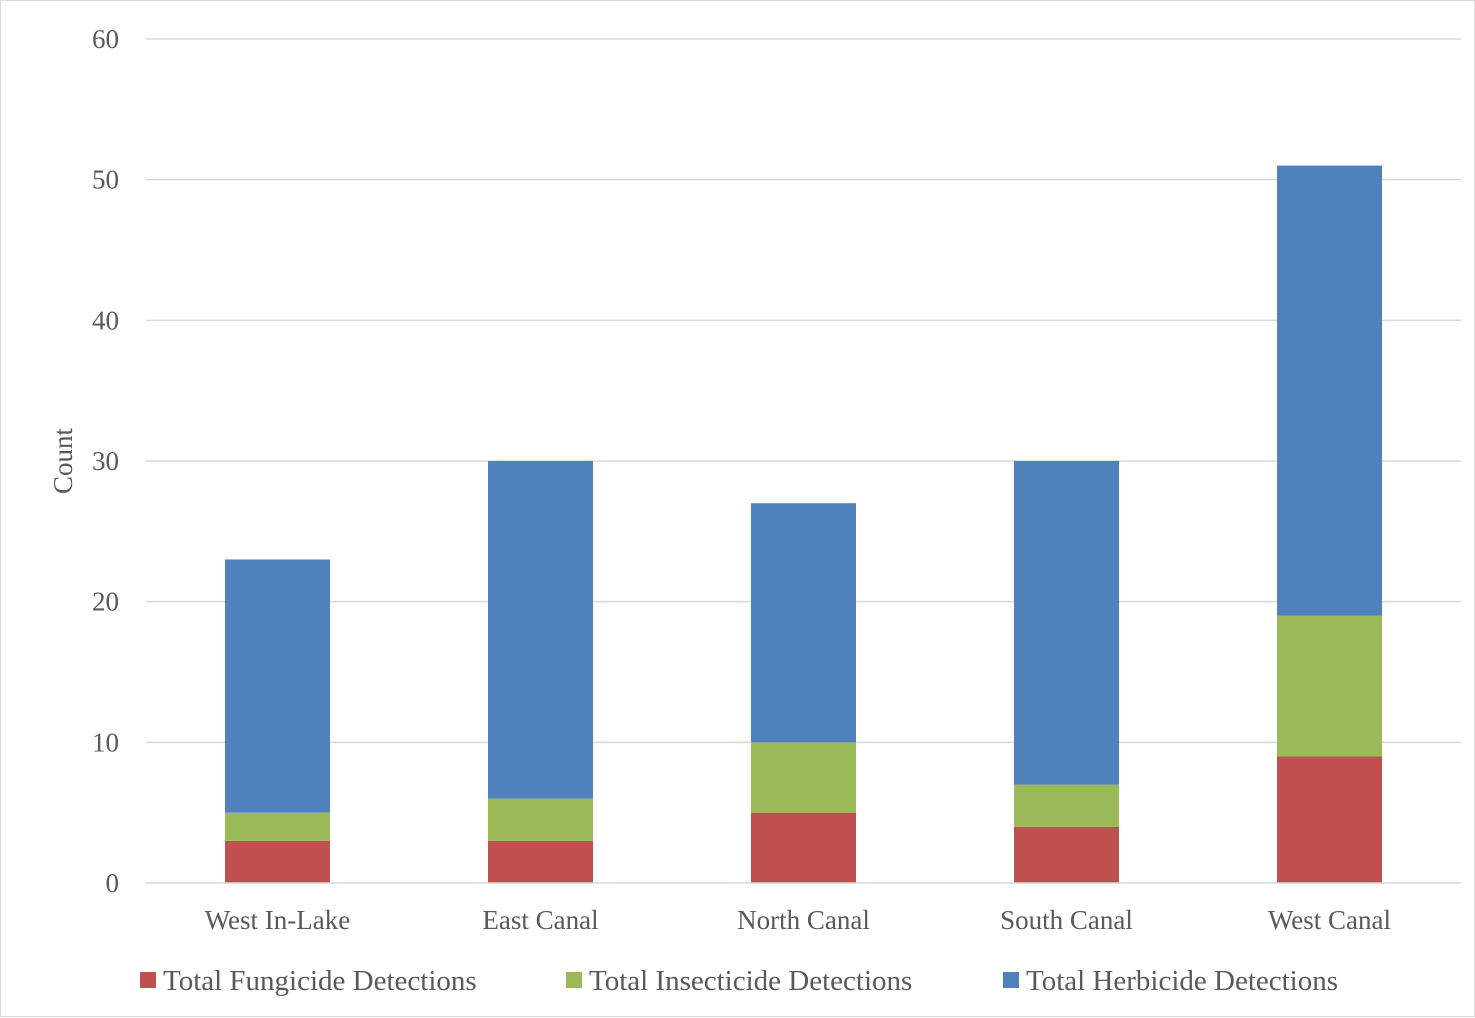  I want to click on bar-east-canal-total-herbicide-detections, so click(540, 630).